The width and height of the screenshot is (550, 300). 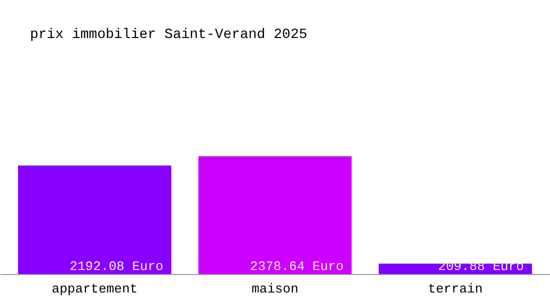 I want to click on data-label: 2192.08 Euro, so click(x=117, y=266).